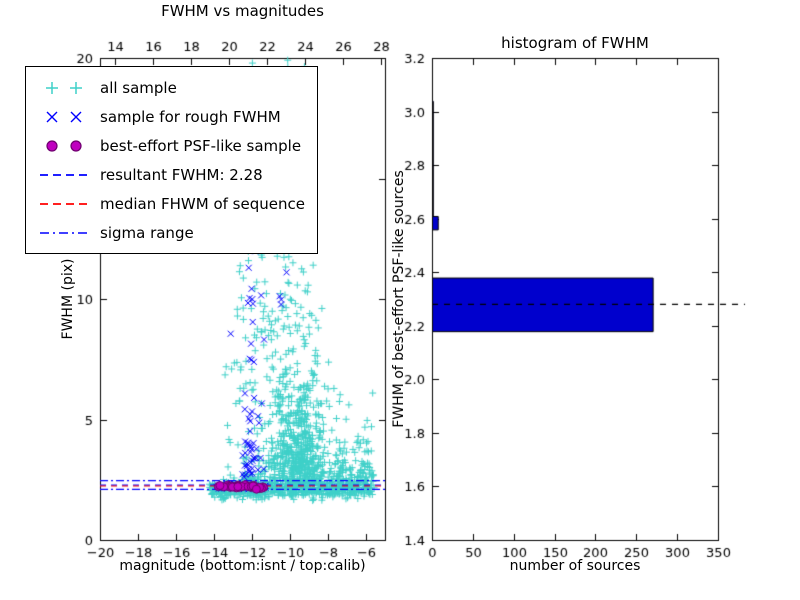  I want to click on legend-item-label: sample for rough FWHM, so click(190, 116).